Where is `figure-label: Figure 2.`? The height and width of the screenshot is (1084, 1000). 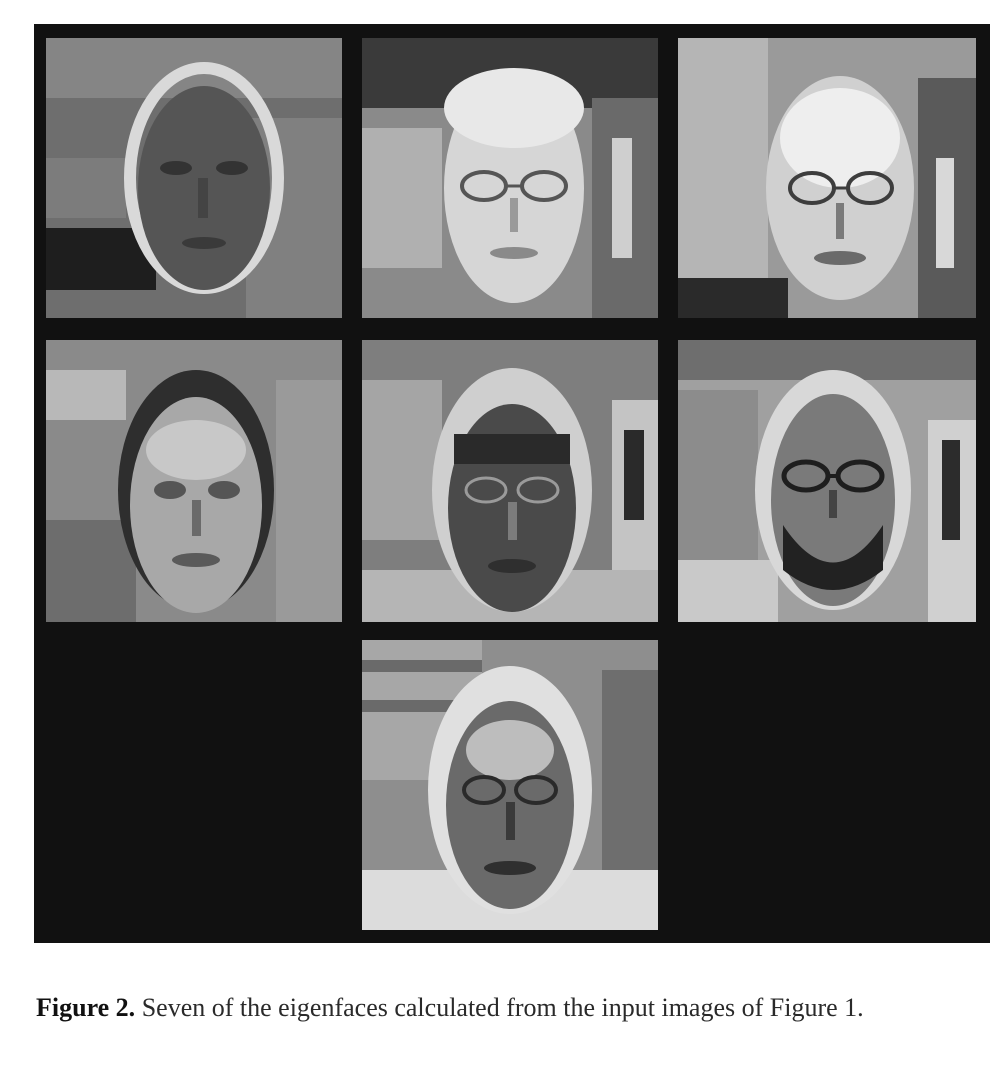
figure-label: Figure 2. is located at coordinates (86, 1007).